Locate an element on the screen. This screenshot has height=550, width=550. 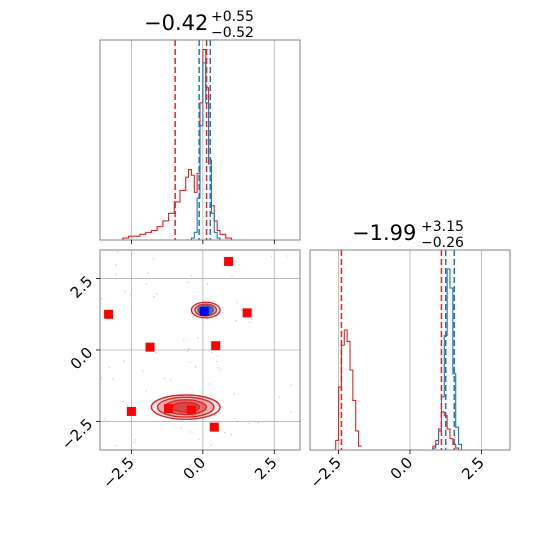
y-tick-label: 2.5 is located at coordinates (82, 287).